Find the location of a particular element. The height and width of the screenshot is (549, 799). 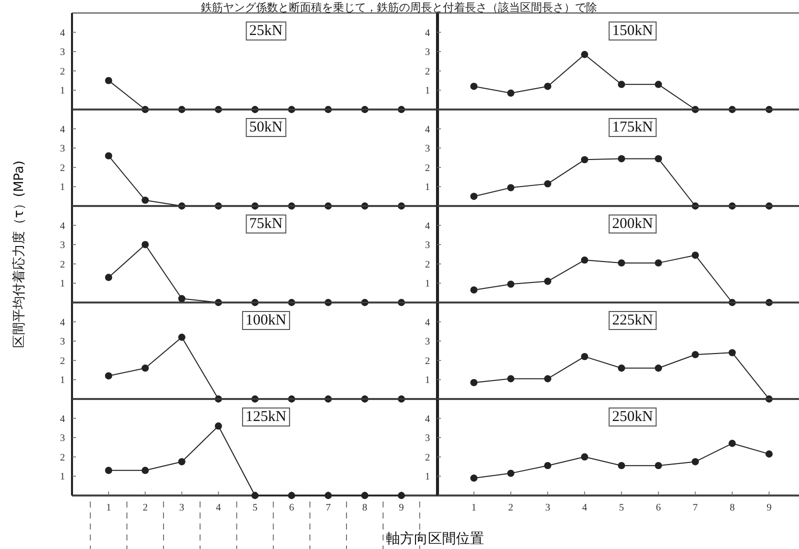

text: 150kN is located at coordinates (633, 31).